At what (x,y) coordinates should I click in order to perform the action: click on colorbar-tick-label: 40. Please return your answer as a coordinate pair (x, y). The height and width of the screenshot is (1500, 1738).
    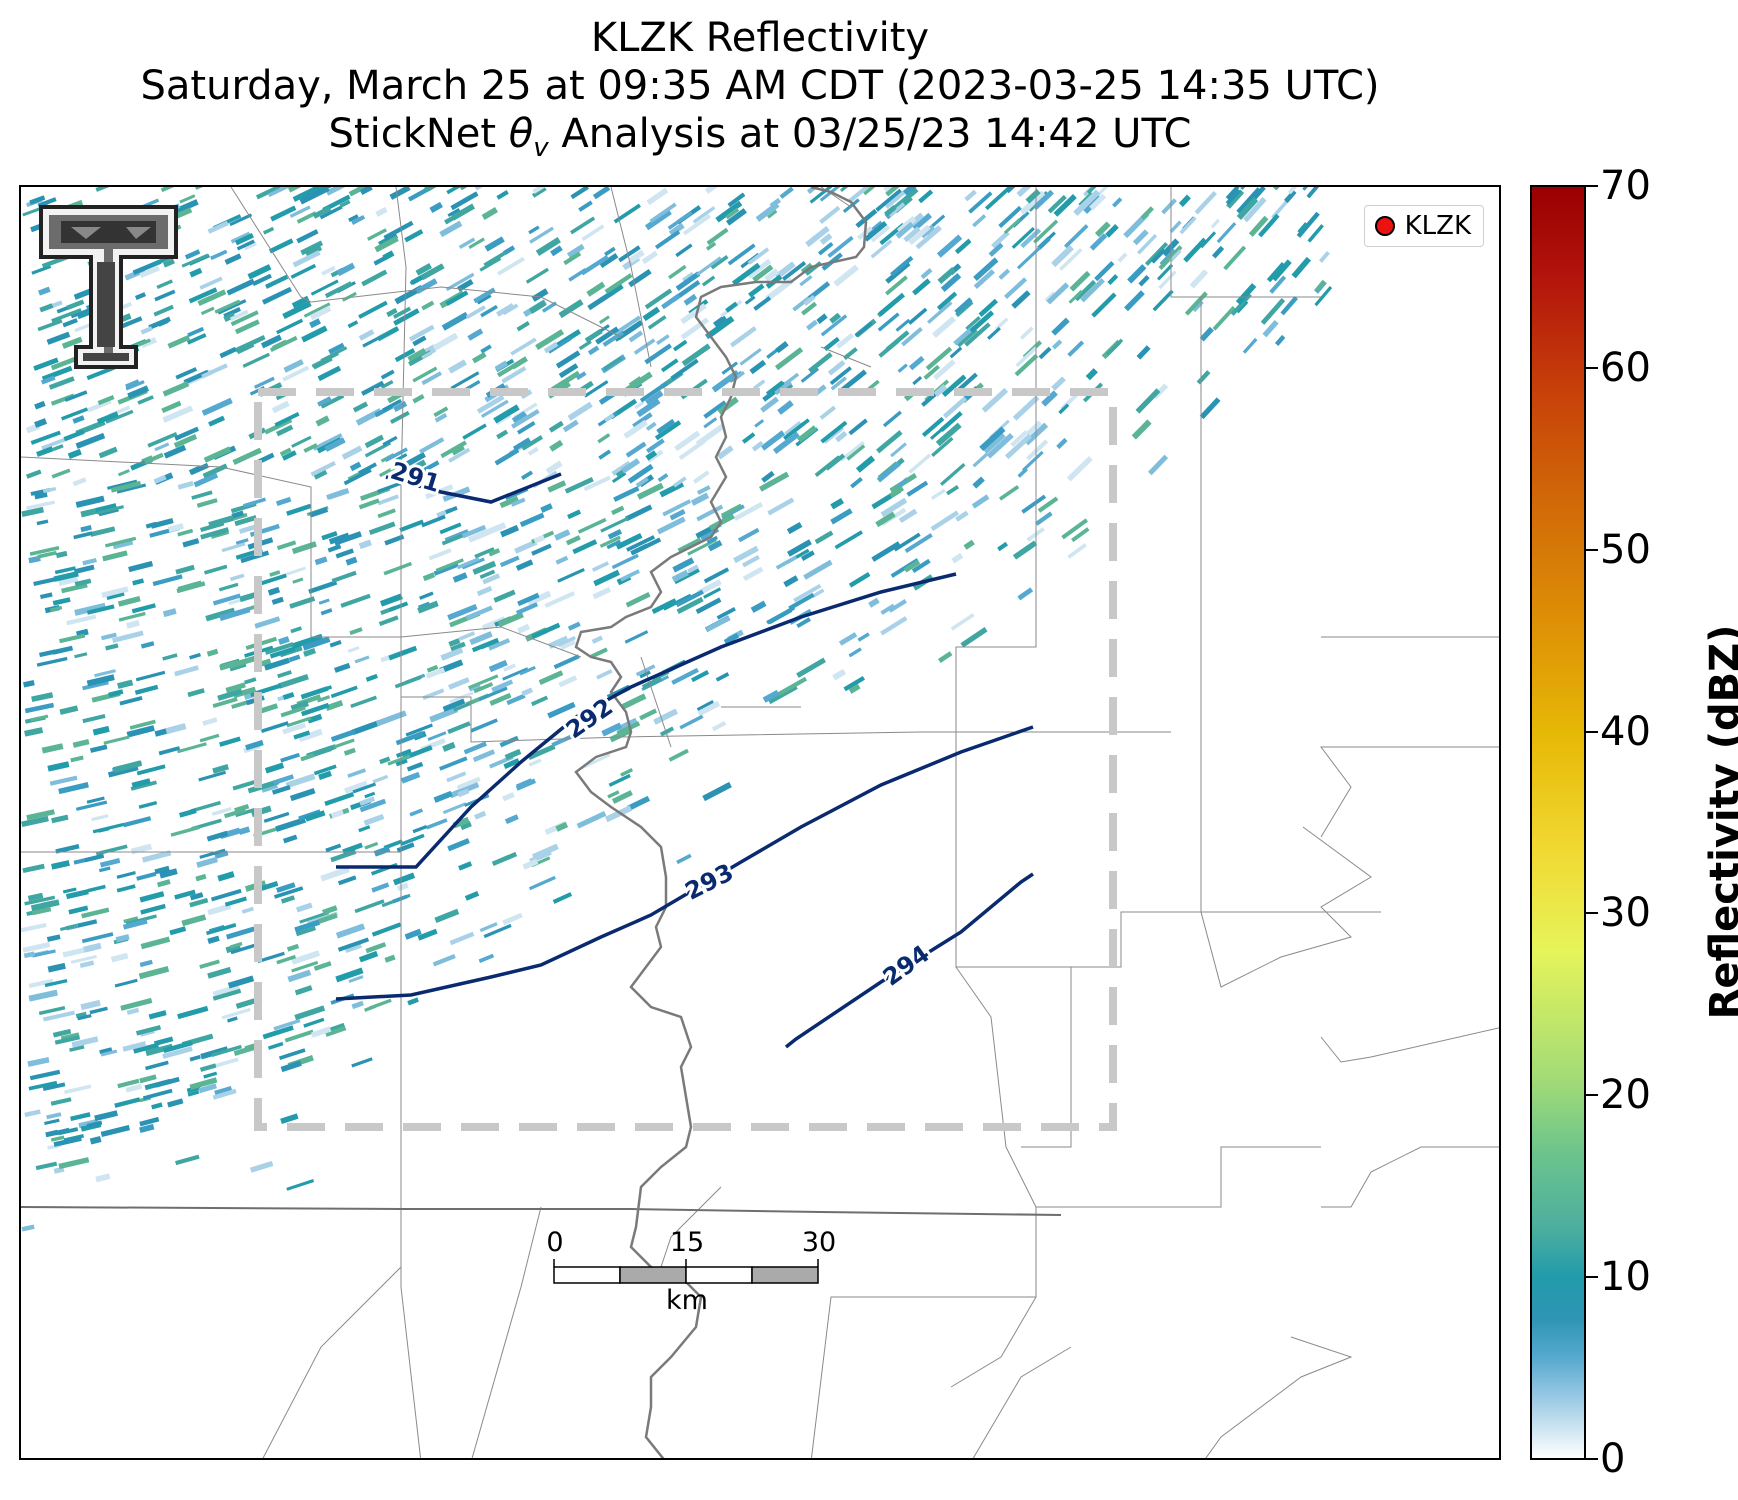
    Looking at the image, I should click on (1625, 731).